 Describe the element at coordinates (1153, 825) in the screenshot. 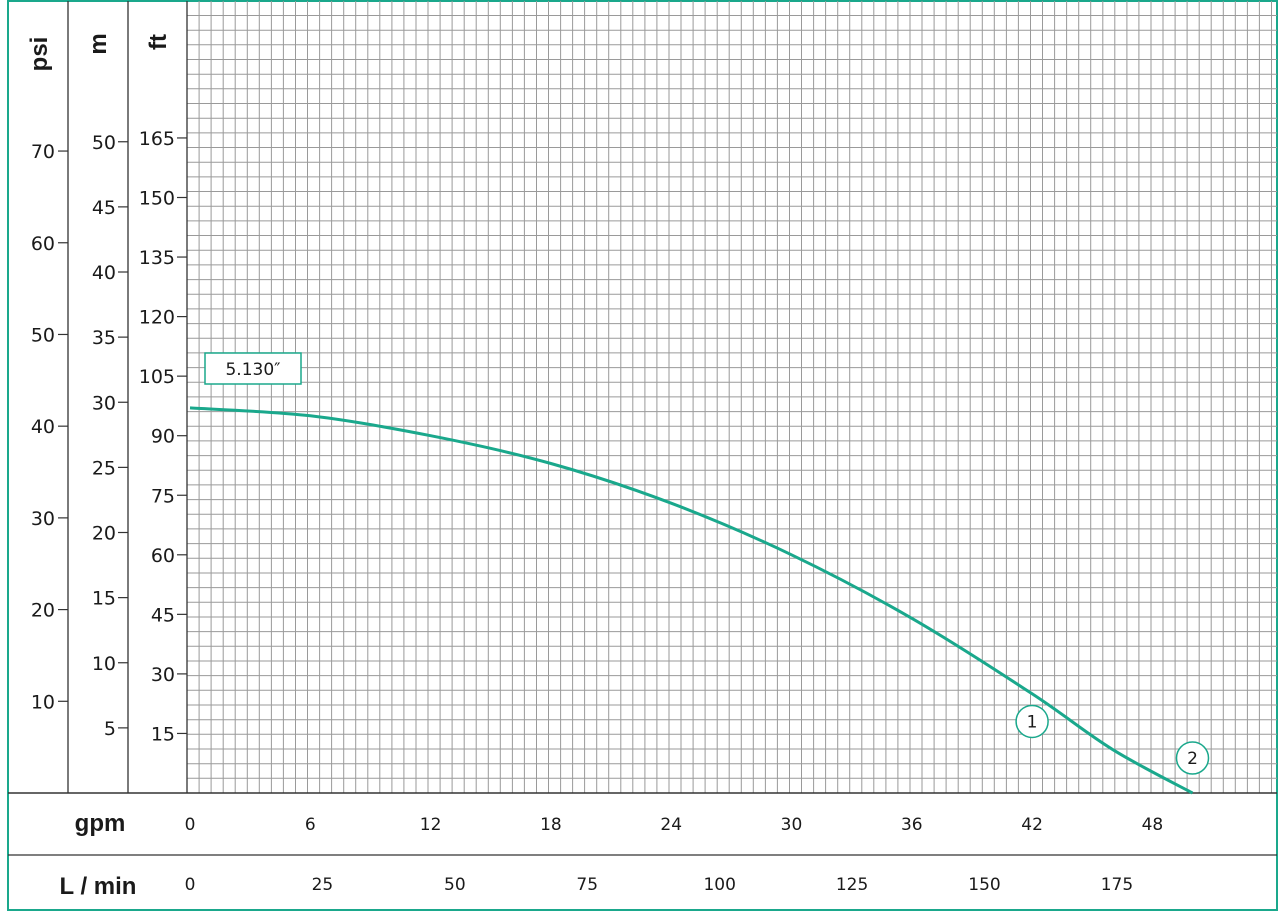

I see `gpm-tick-label: 48` at that location.